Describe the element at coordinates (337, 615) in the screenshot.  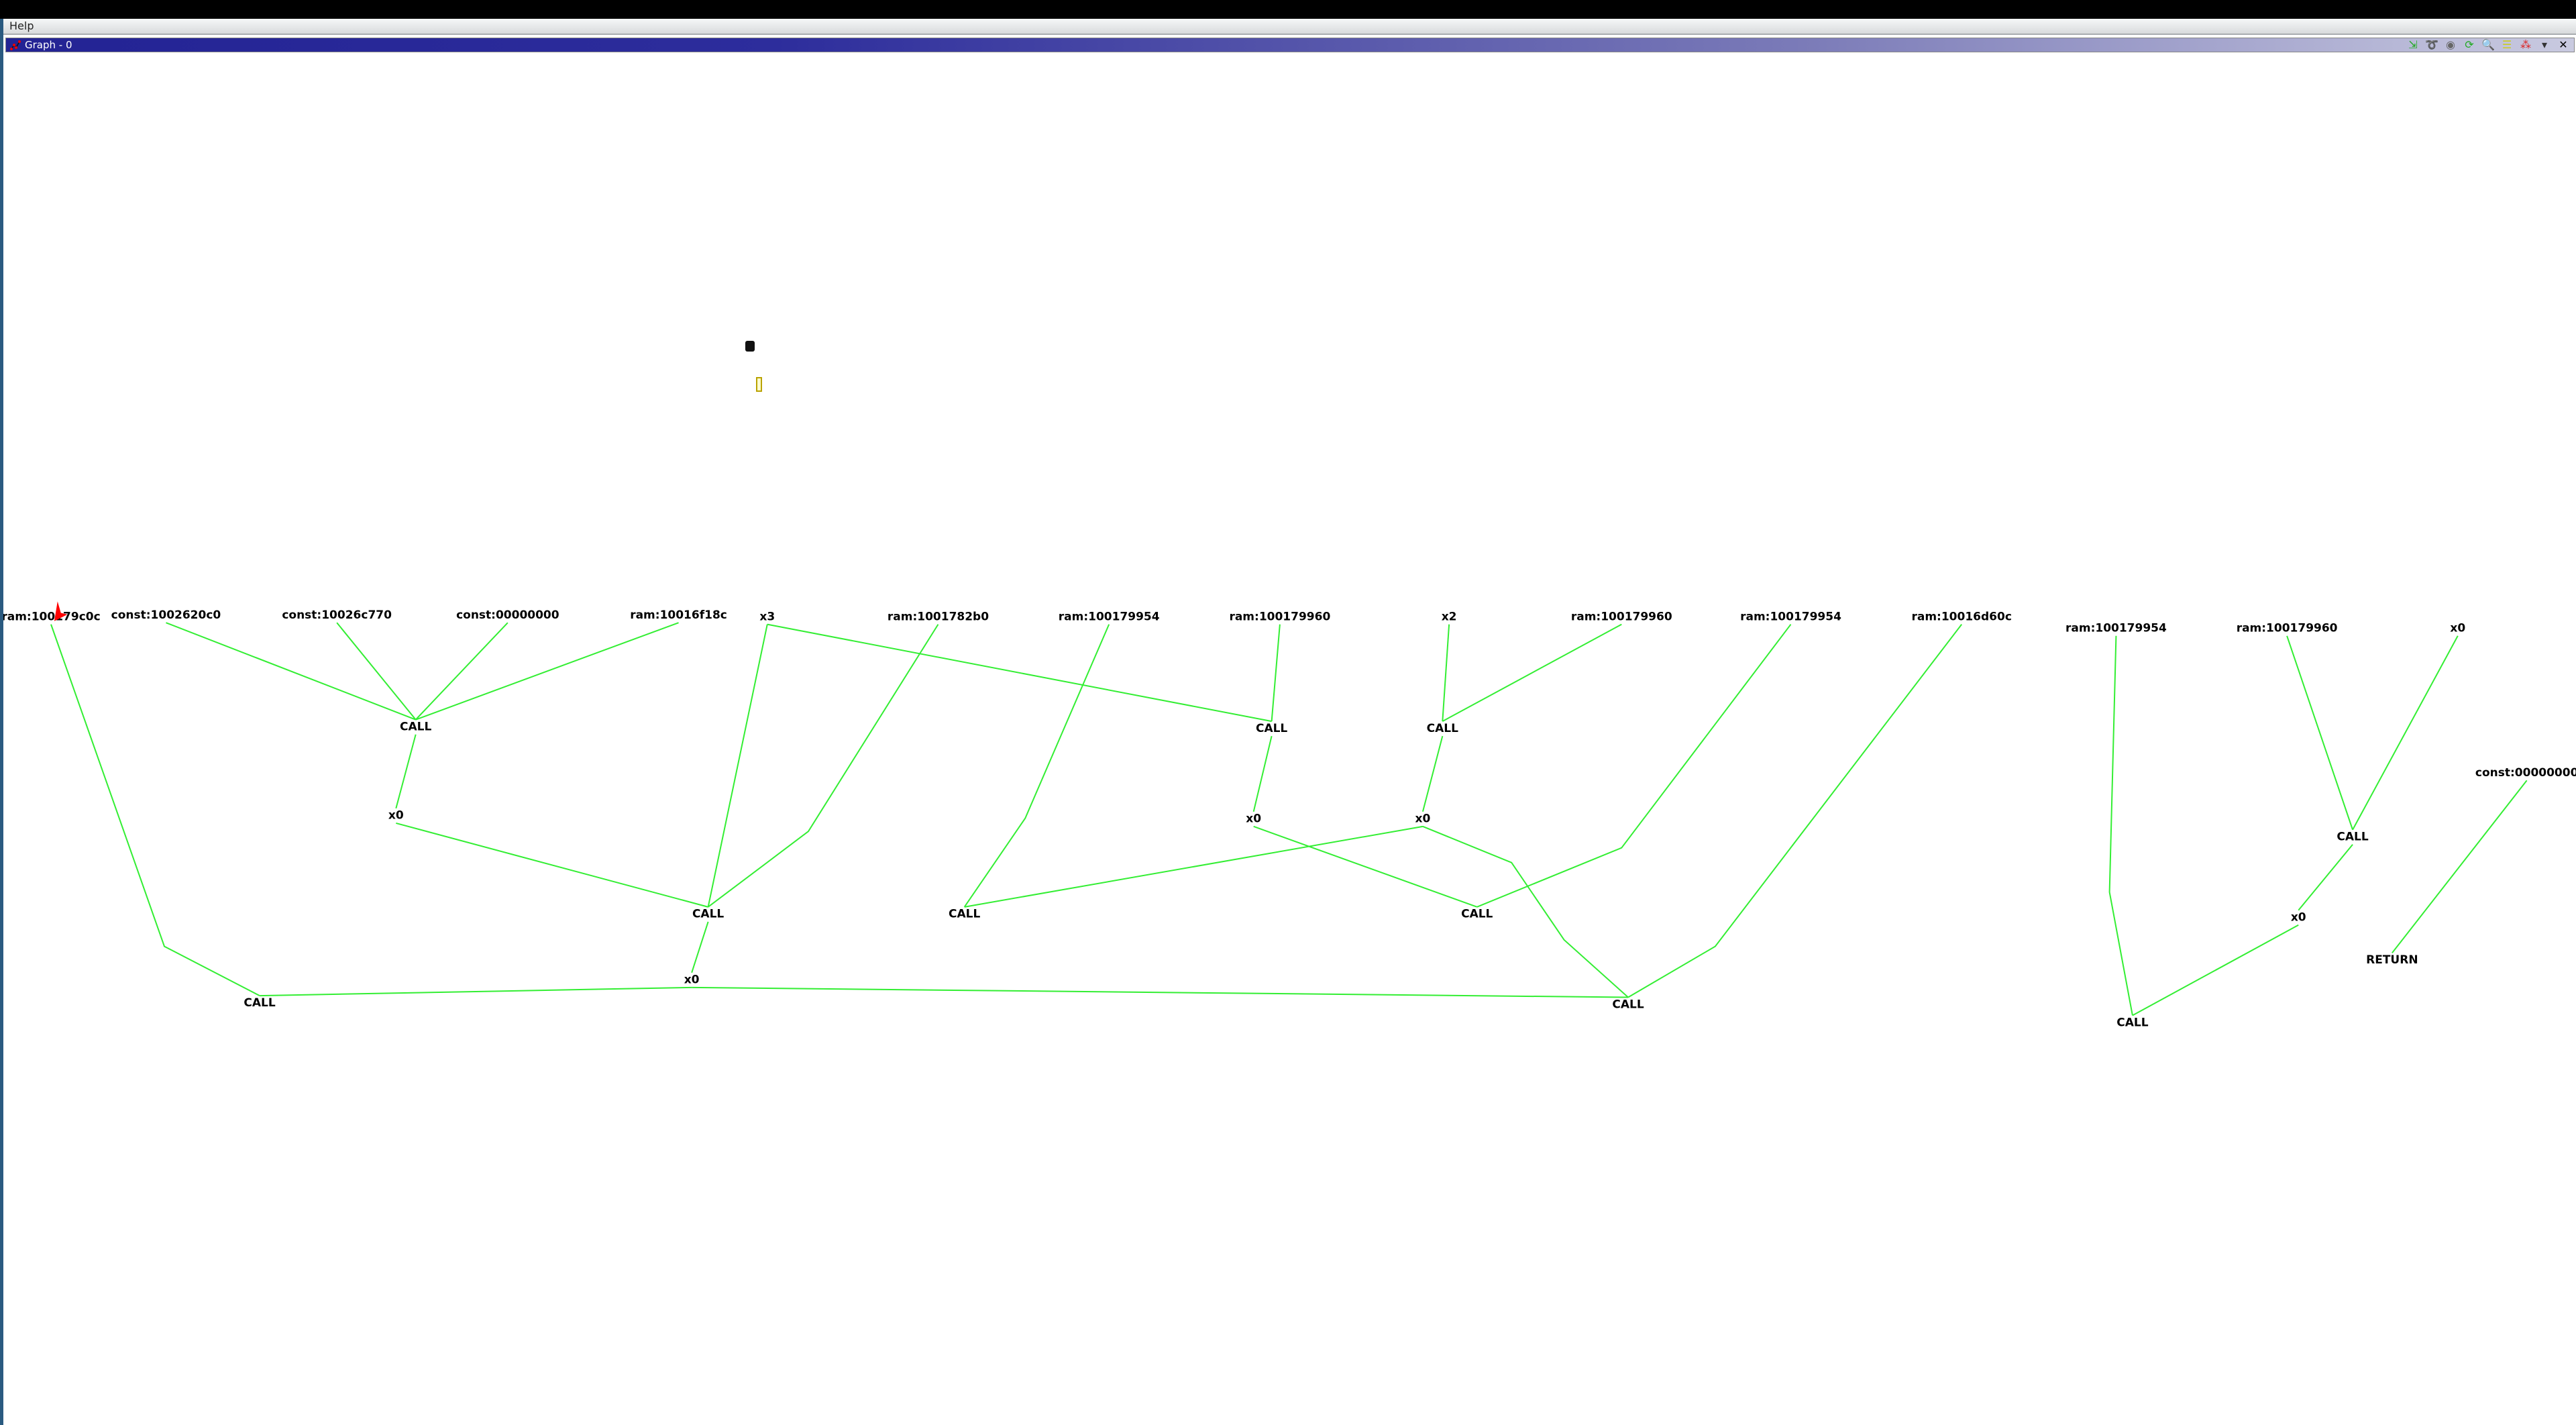
I see `graph-node: const:10026c770` at that location.